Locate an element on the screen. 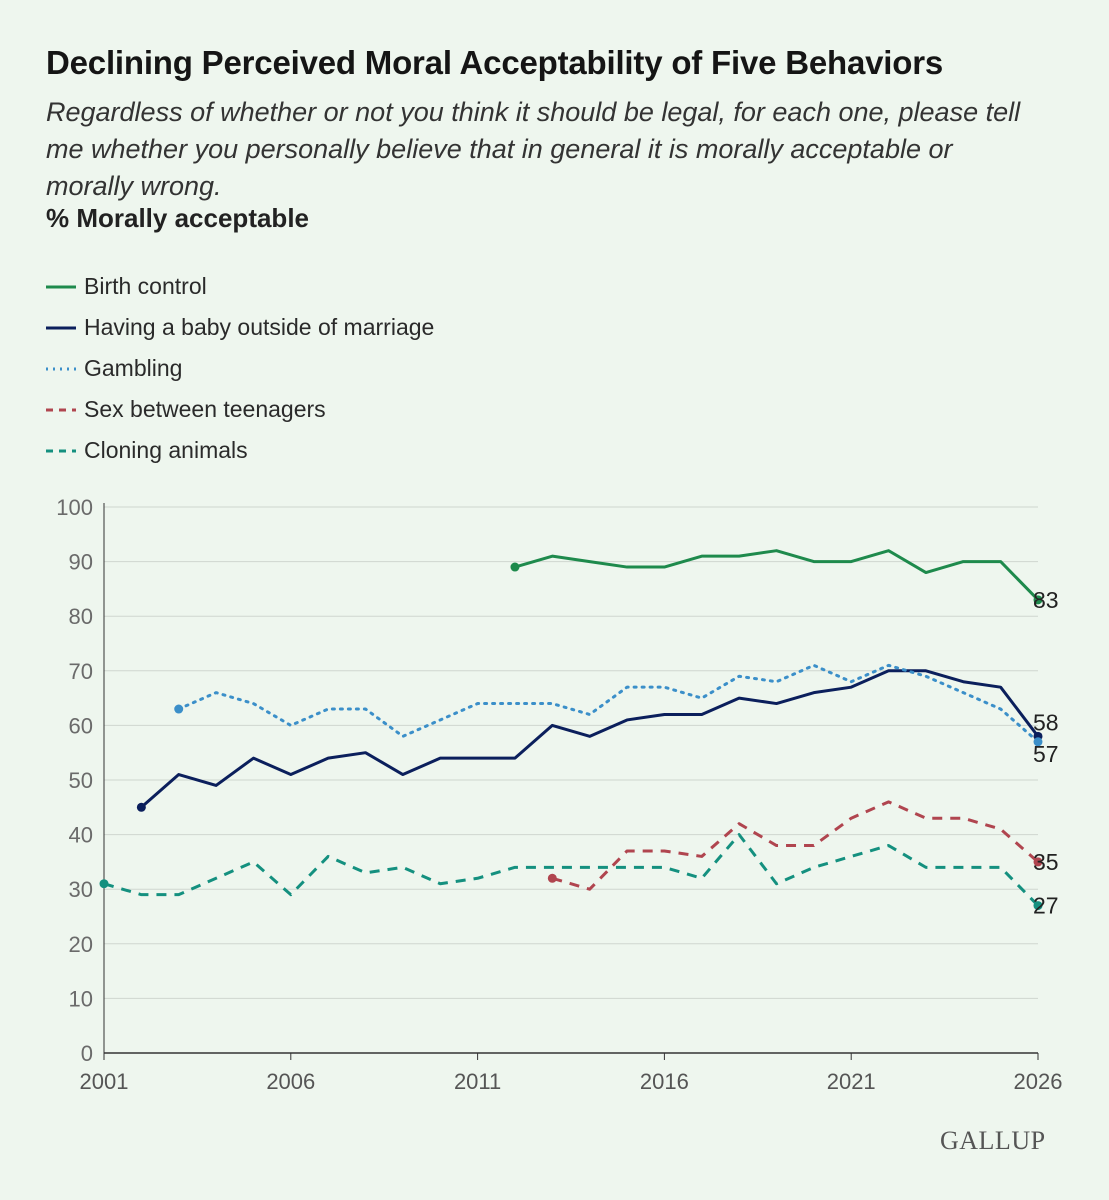 The width and height of the screenshot is (1109, 1200). x-tick-label: 2016 is located at coordinates (664, 1081).